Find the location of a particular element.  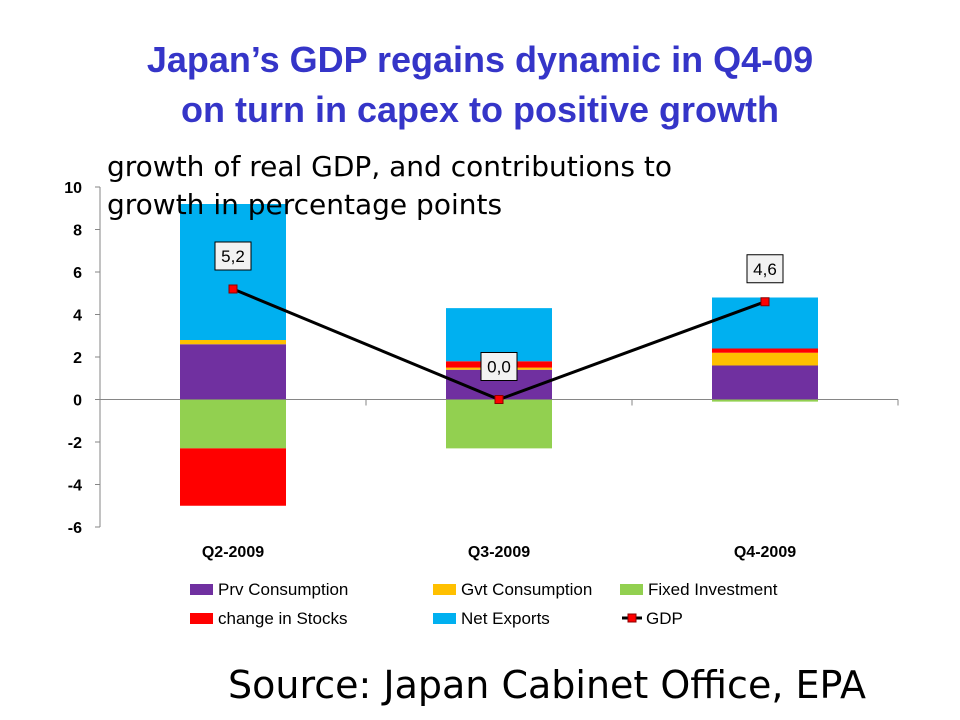

source-note: Source: Japan Cabinet Office, EPA is located at coordinates (547, 685).